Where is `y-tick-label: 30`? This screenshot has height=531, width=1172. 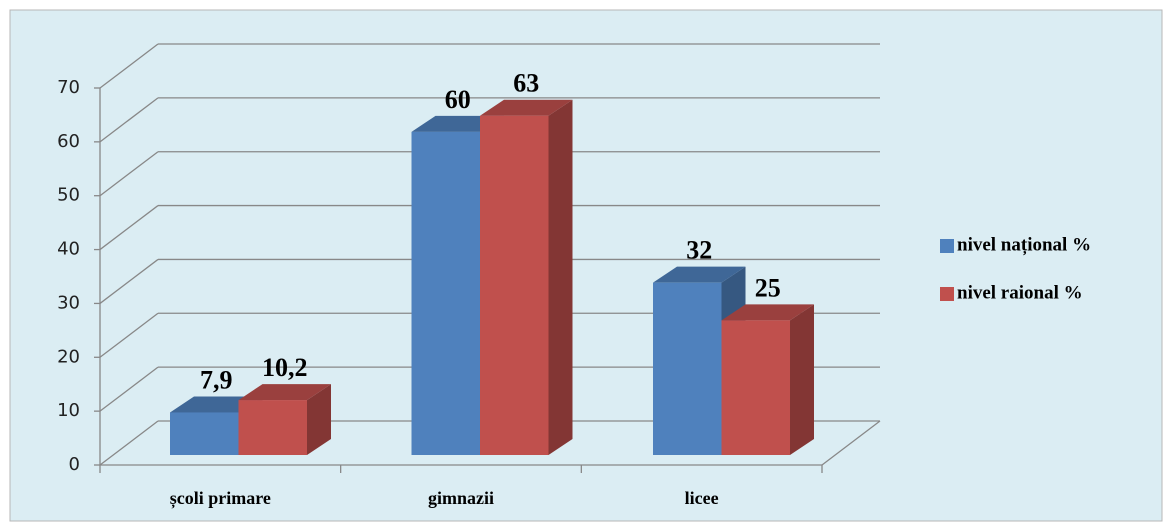 y-tick-label: 30 is located at coordinates (68, 302).